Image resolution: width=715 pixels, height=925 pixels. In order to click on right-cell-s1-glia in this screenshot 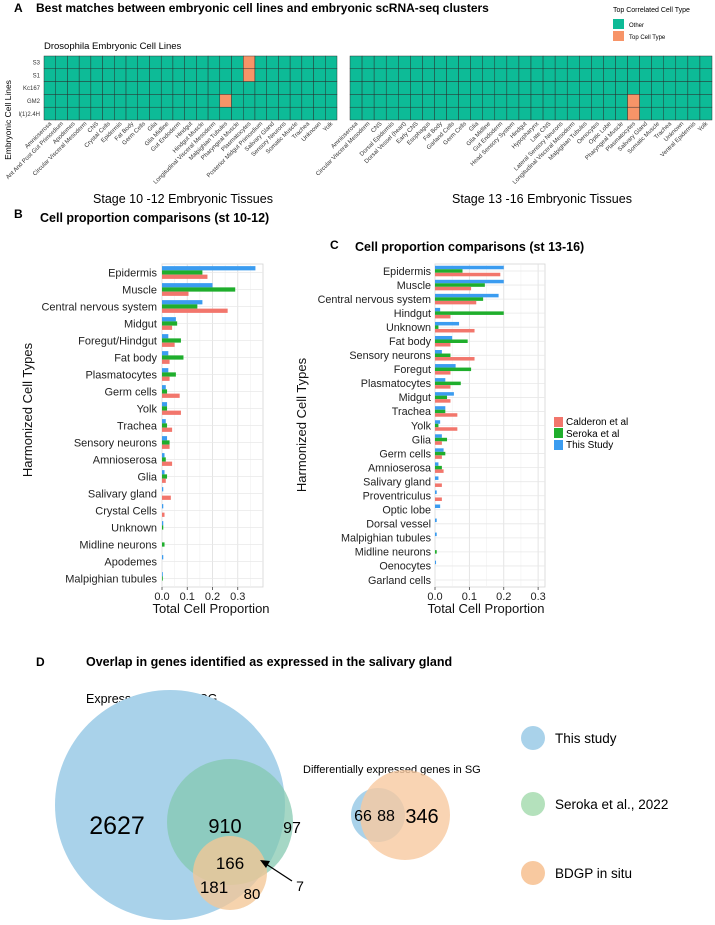, I will do `click(476, 75)`.